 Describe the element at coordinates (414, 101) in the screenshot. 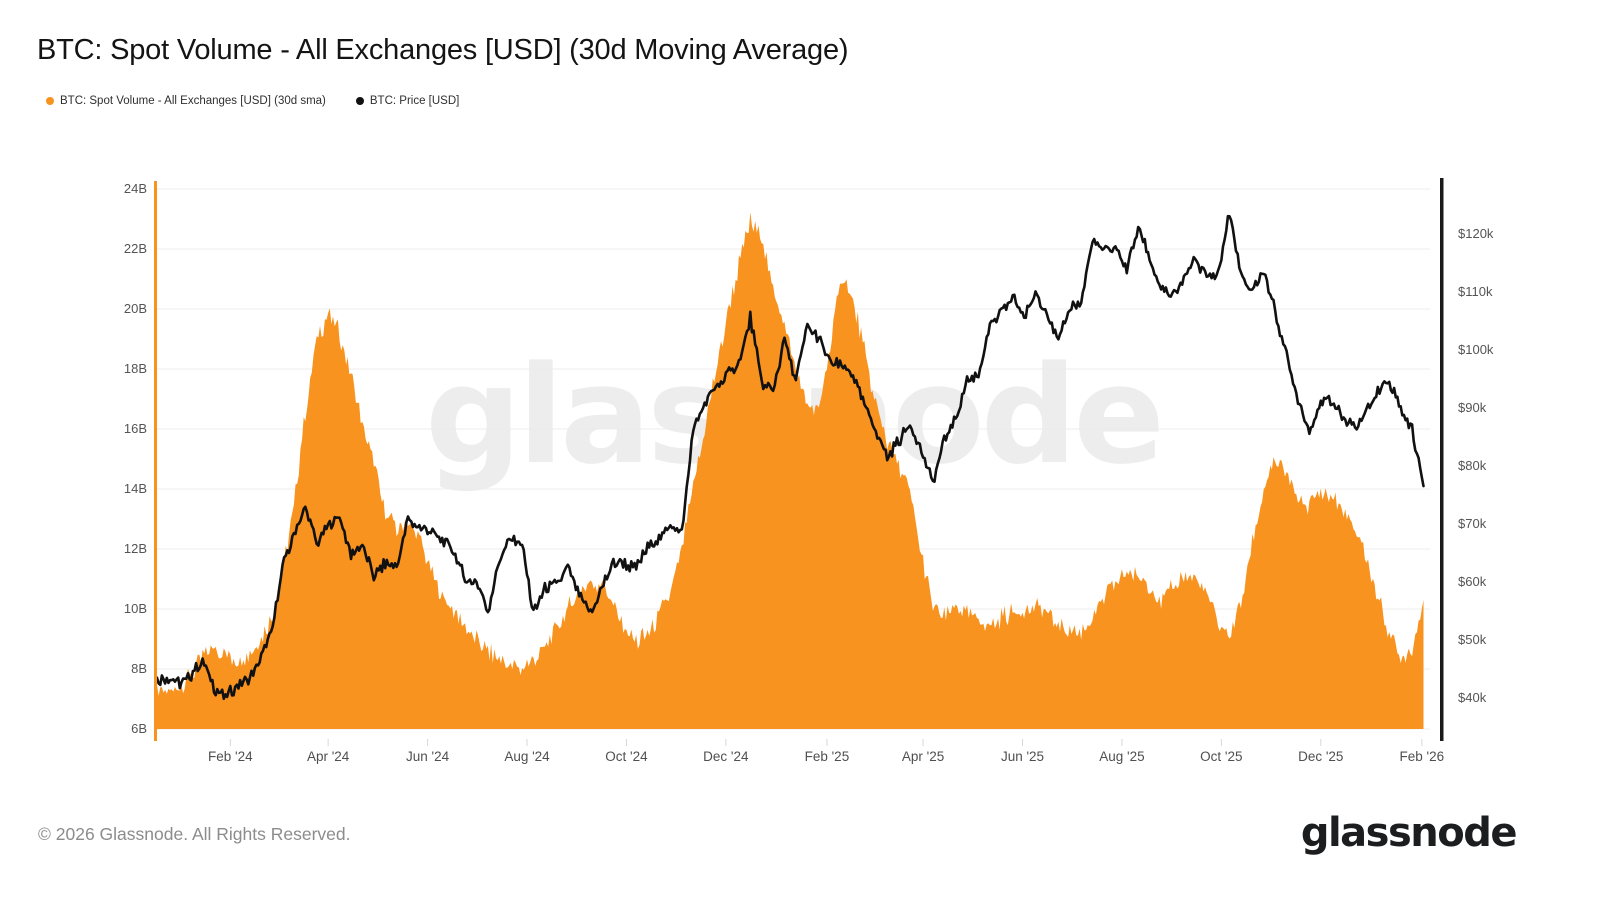

I see `legend-label-price: BTC: Price [USD]` at that location.